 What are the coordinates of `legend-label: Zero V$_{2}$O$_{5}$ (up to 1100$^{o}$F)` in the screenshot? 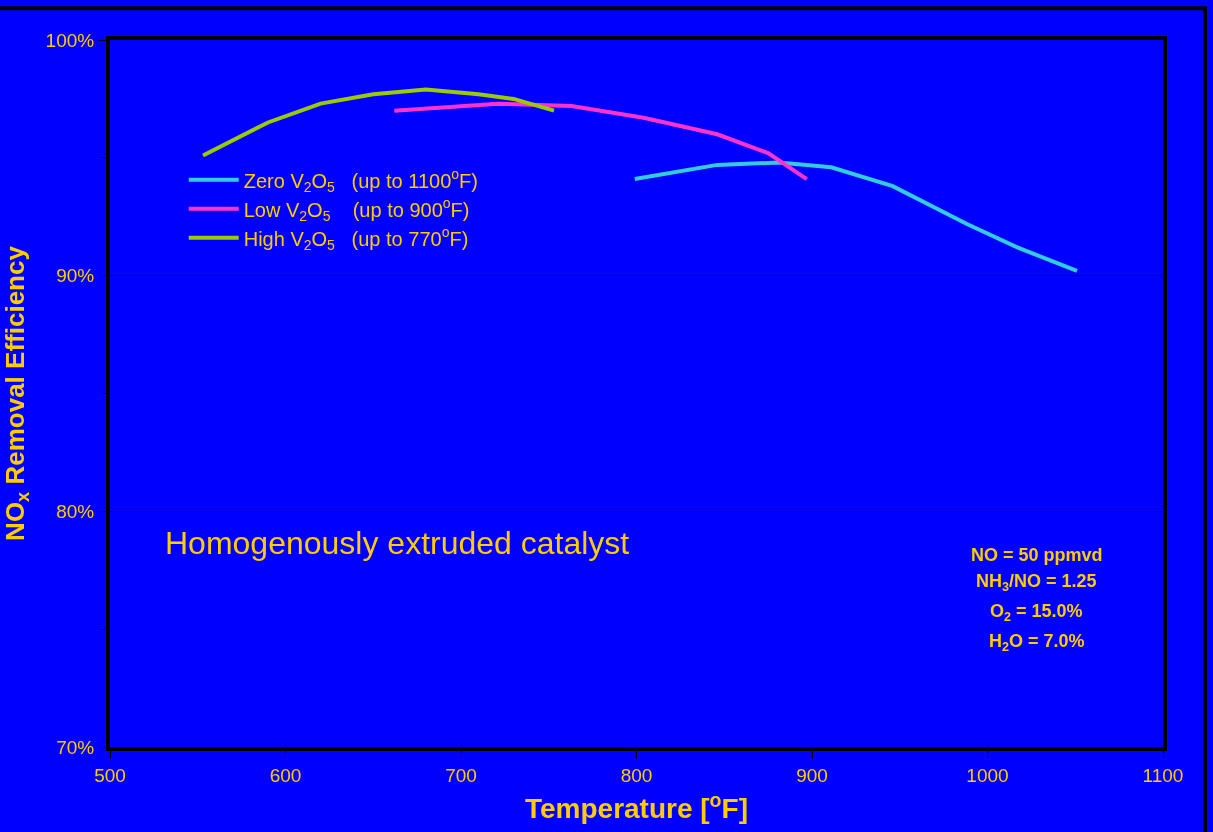 It's located at (360, 180).